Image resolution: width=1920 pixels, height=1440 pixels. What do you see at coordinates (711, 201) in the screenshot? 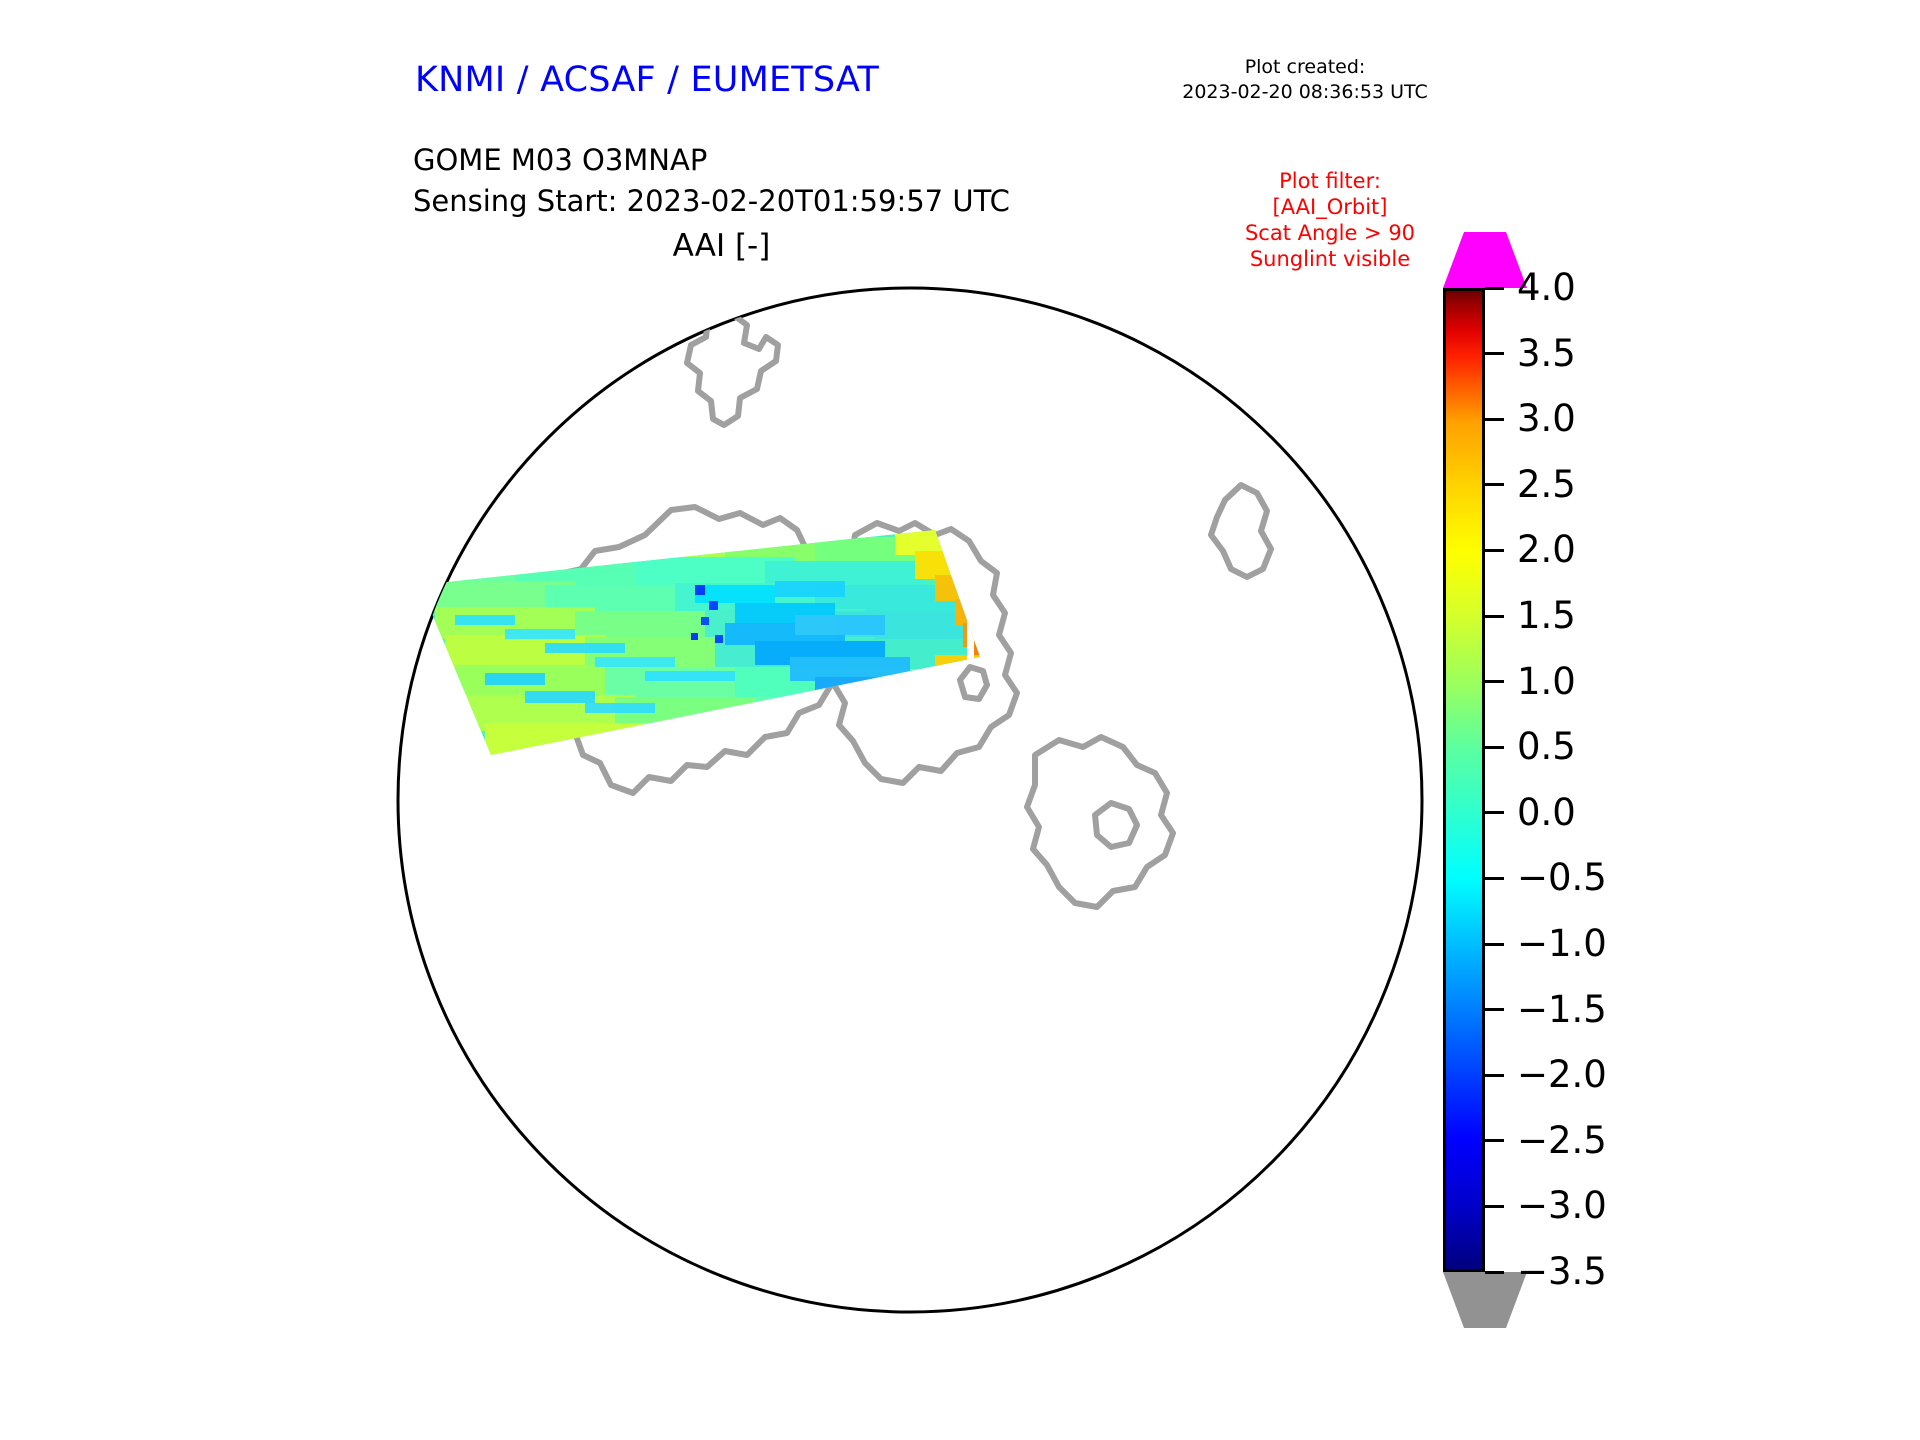
I see `sensing-start-line: Sensing Start: 2023-02-20T01:59:57 UTC` at bounding box center [711, 201].